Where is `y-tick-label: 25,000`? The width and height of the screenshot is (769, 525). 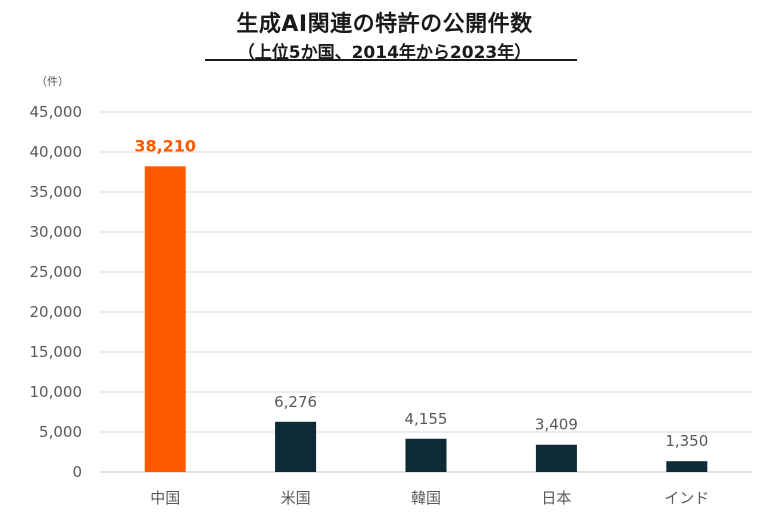 y-tick-label: 25,000 is located at coordinates (56, 272).